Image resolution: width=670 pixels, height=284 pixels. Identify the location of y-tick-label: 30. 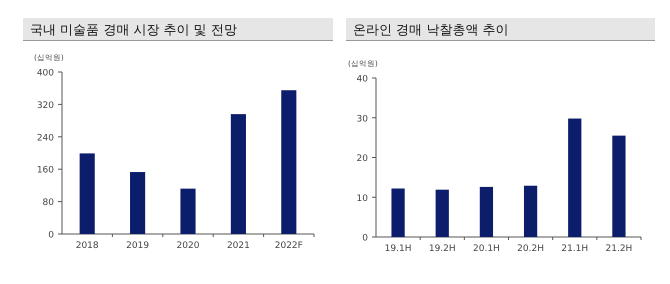
(362, 119).